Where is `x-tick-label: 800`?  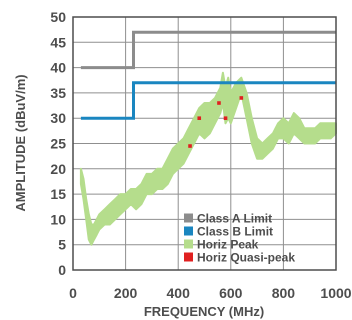 x-tick-label: 800 is located at coordinates (284, 293).